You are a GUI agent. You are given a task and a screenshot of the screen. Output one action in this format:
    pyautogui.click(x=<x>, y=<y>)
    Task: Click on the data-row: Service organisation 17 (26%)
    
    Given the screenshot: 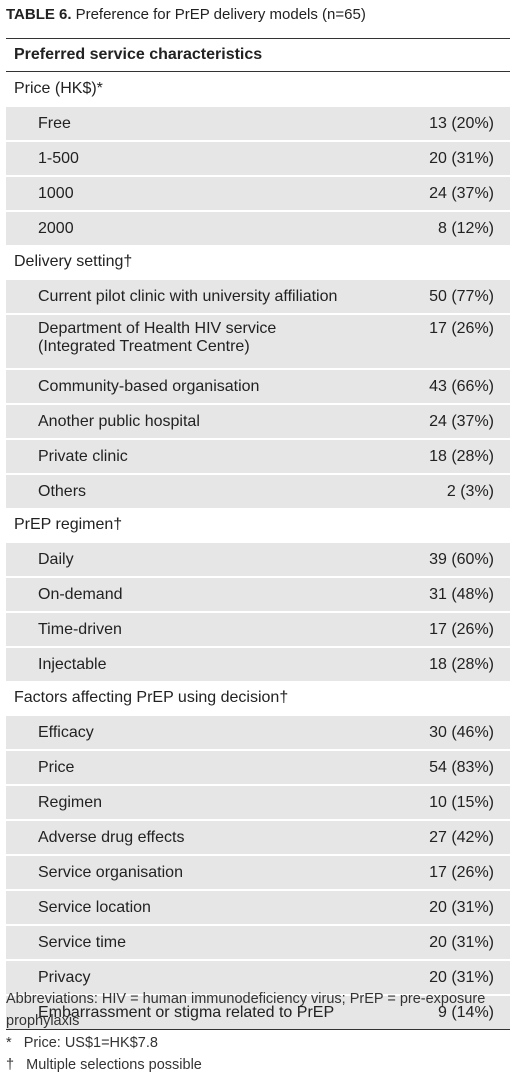 What is the action you would take?
    pyautogui.click(x=258, y=872)
    